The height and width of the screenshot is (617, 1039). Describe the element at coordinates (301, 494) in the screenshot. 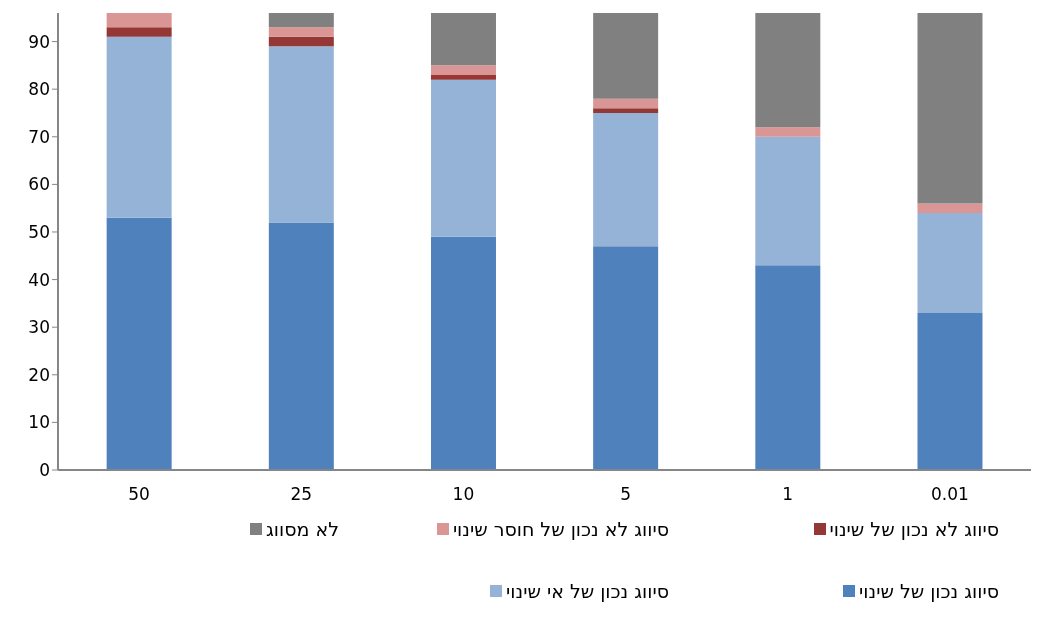

I see `x-tick-label: 25` at that location.